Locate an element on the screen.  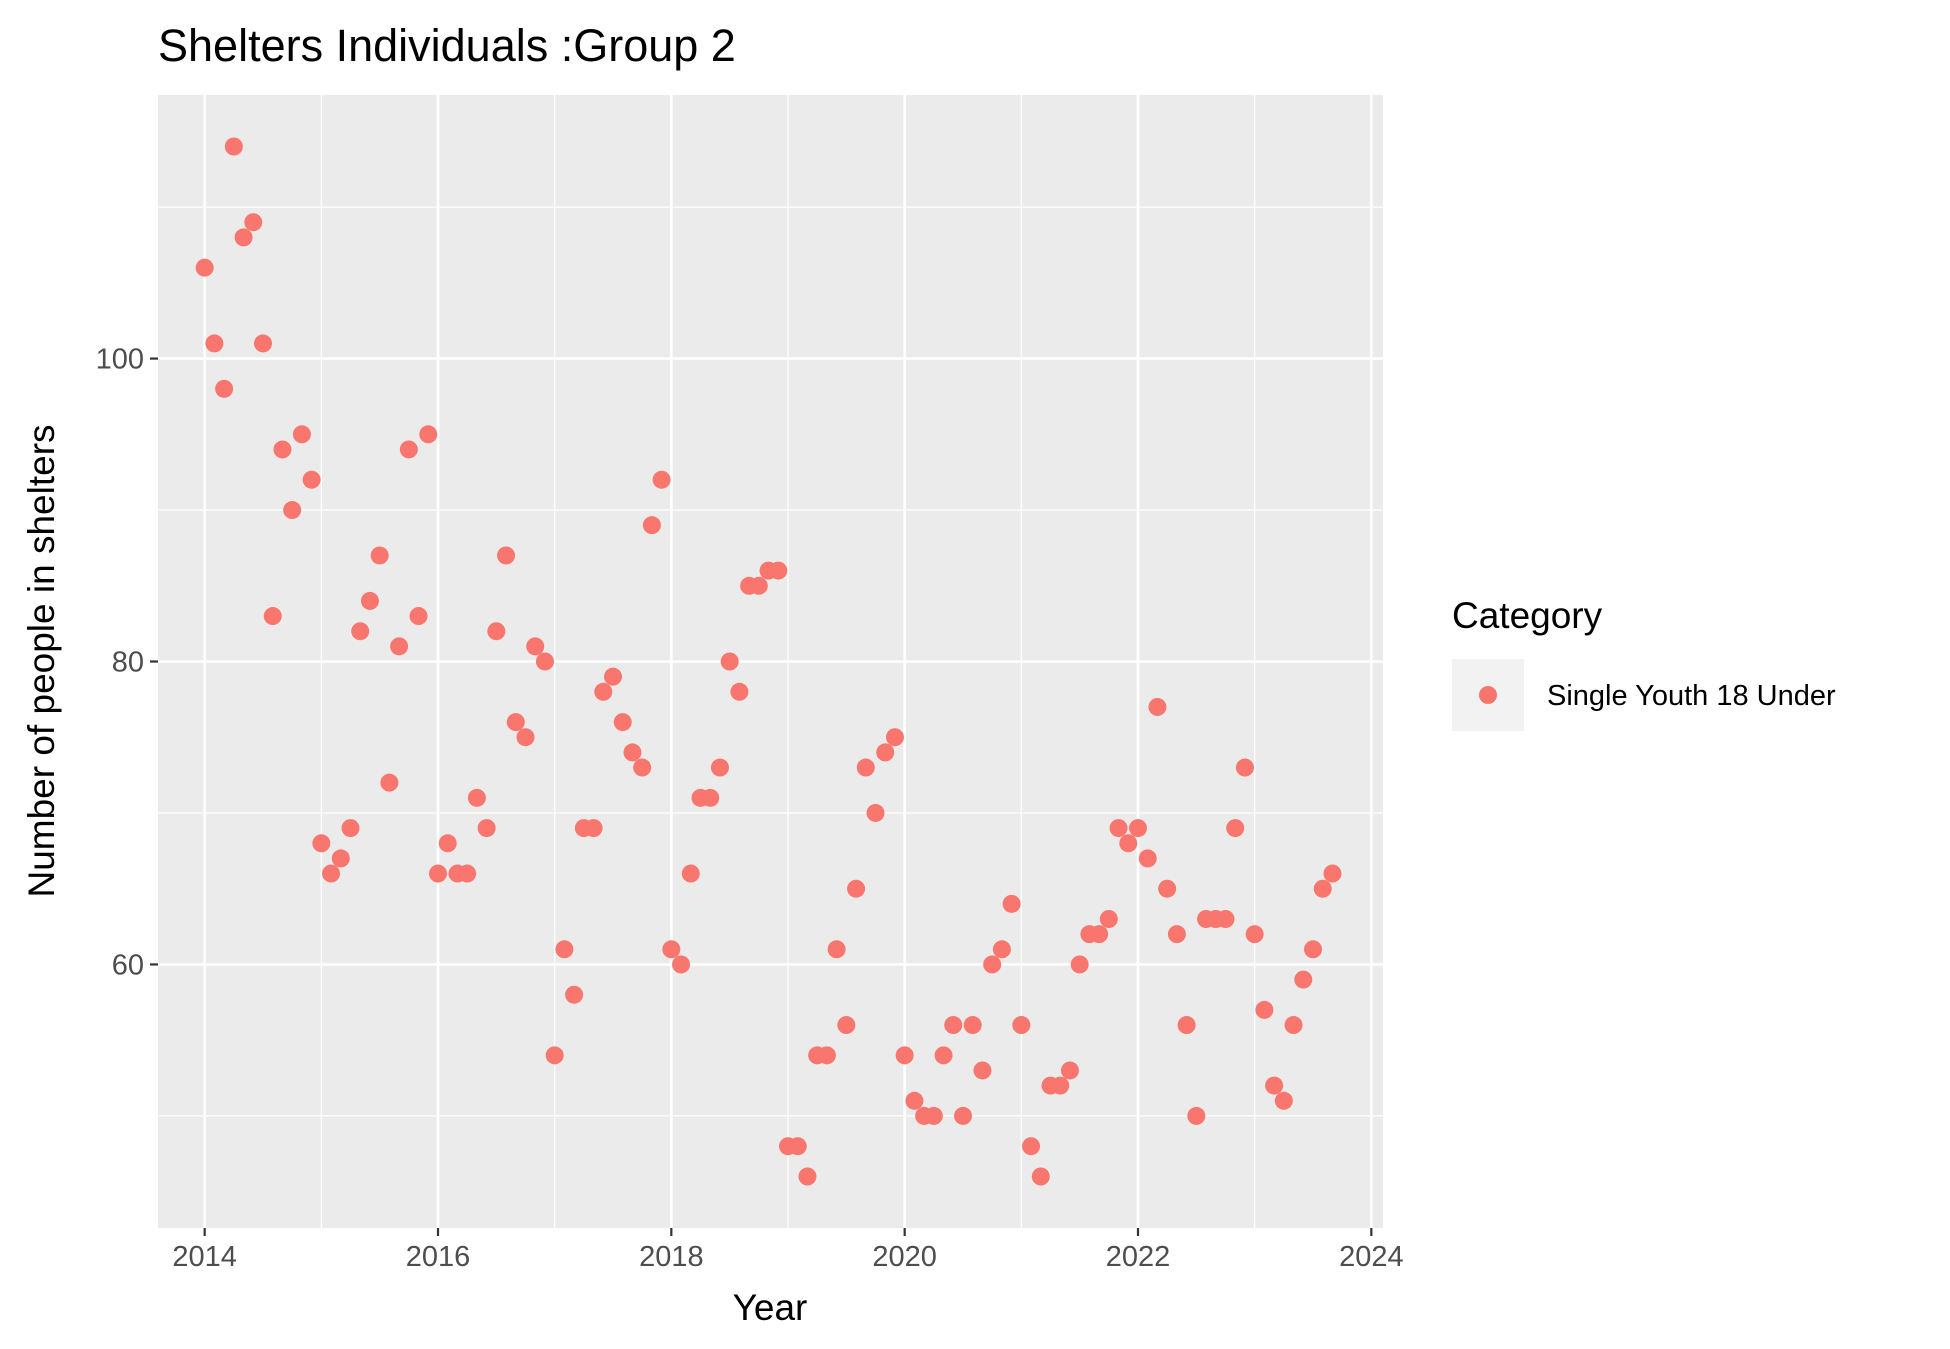
x-tick-label: 2020 is located at coordinates (904, 1257).